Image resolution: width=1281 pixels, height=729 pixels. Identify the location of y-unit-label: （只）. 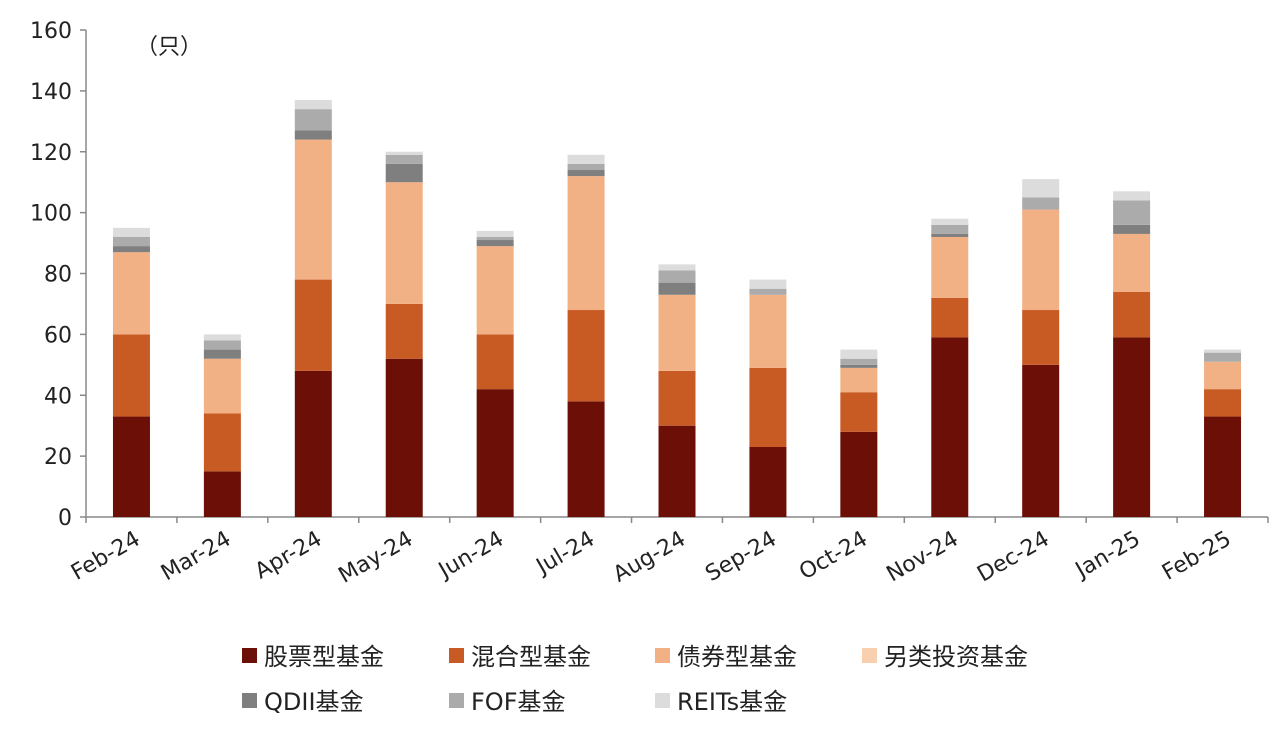
(169, 47).